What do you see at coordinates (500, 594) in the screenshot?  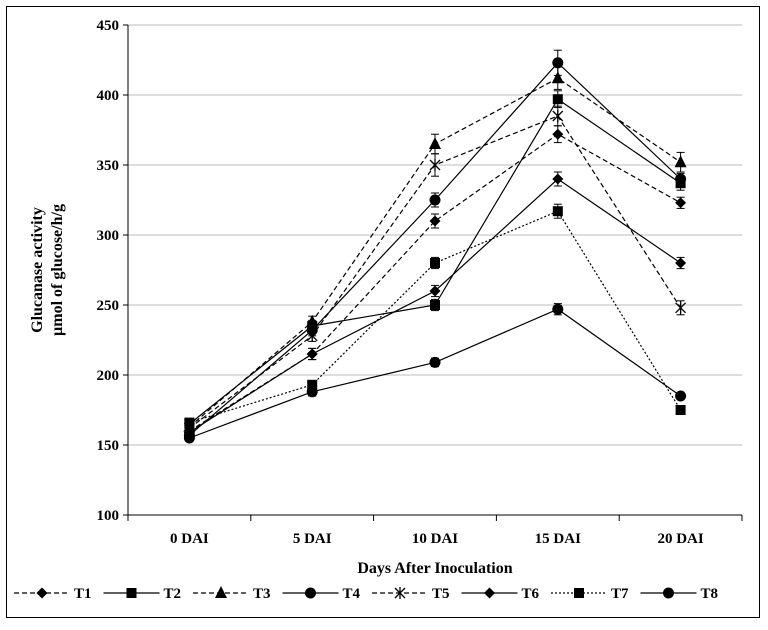 I see `legend-item-t6: T6` at bounding box center [500, 594].